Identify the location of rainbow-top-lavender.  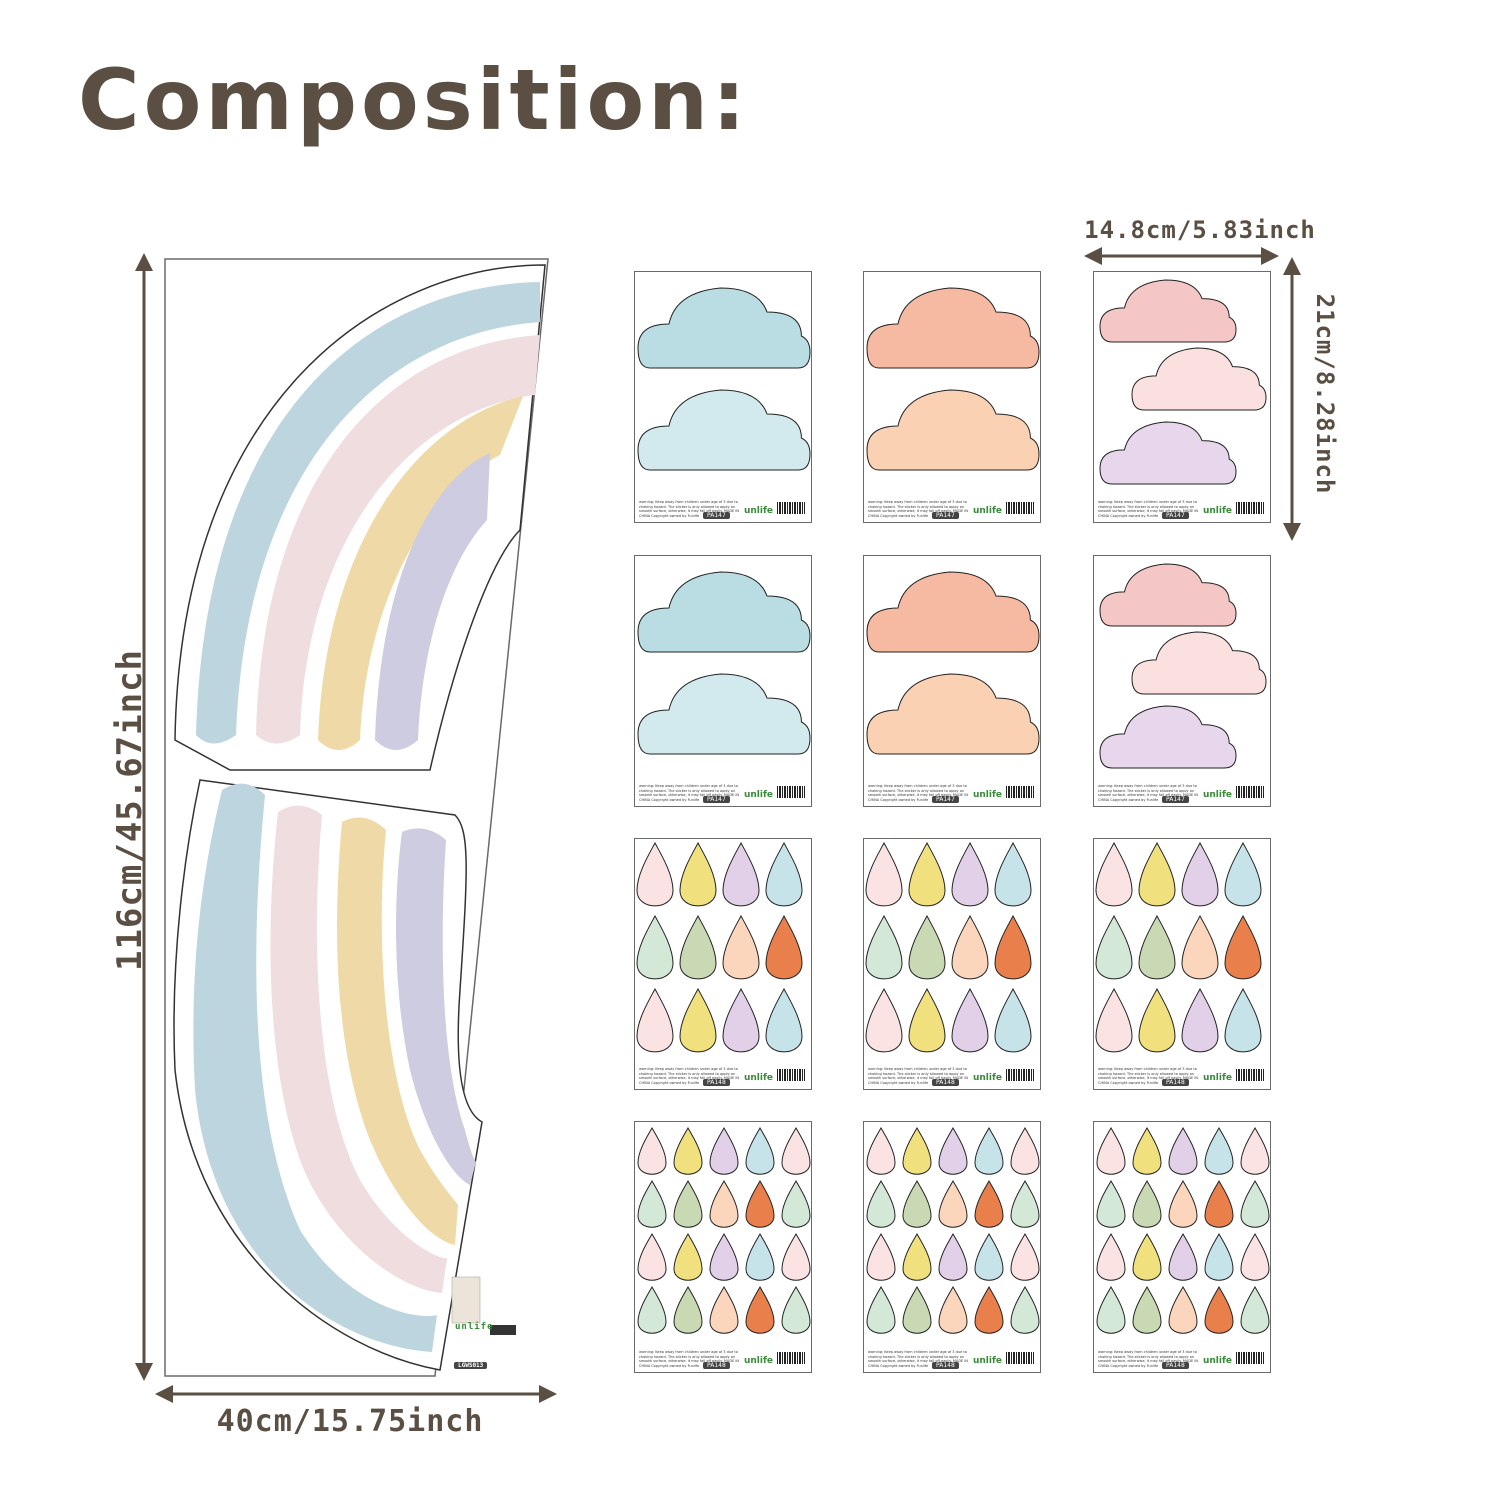
(432, 601).